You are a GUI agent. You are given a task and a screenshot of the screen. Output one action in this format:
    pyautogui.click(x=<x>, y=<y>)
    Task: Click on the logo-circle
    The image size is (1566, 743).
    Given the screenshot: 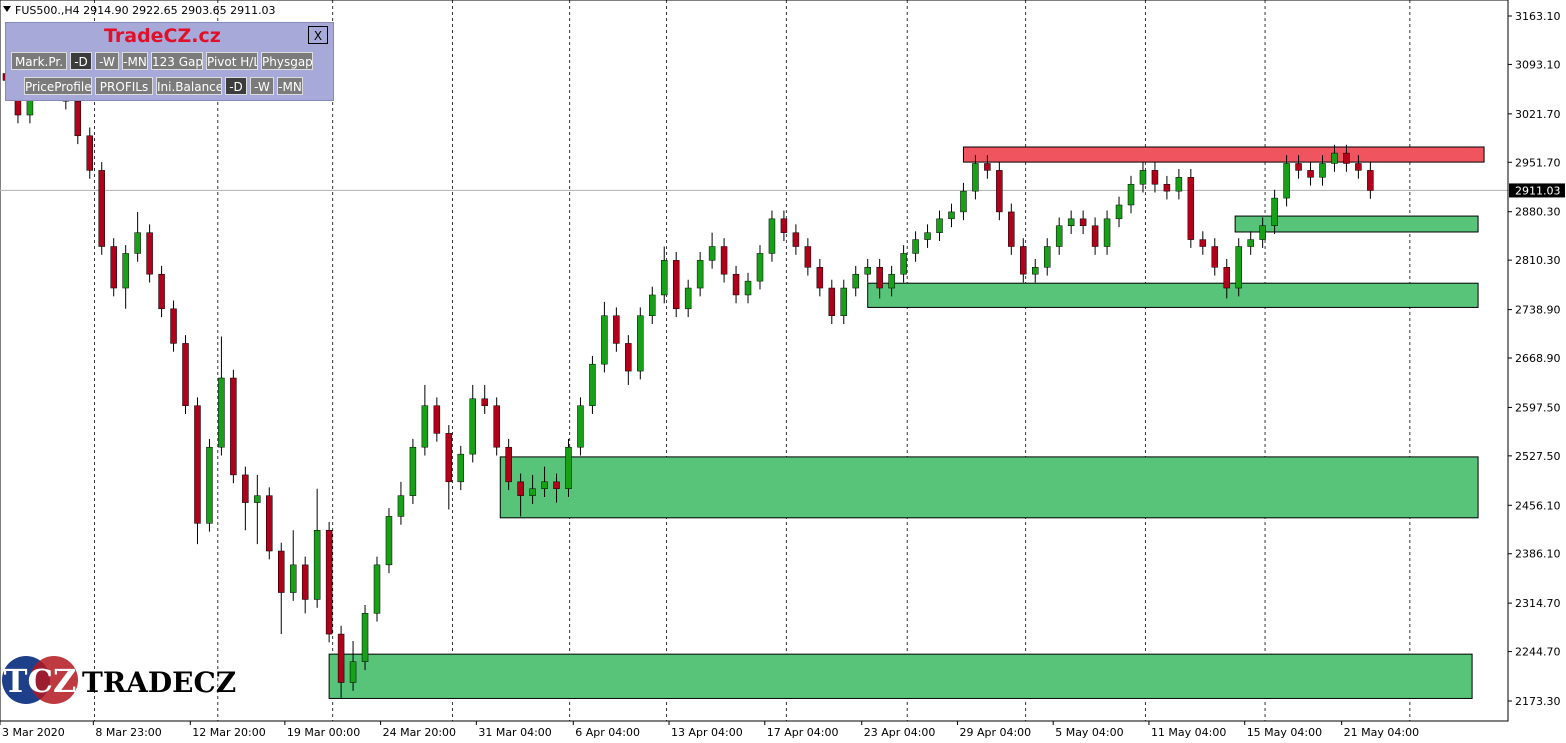 What is the action you would take?
    pyautogui.click(x=54, y=680)
    